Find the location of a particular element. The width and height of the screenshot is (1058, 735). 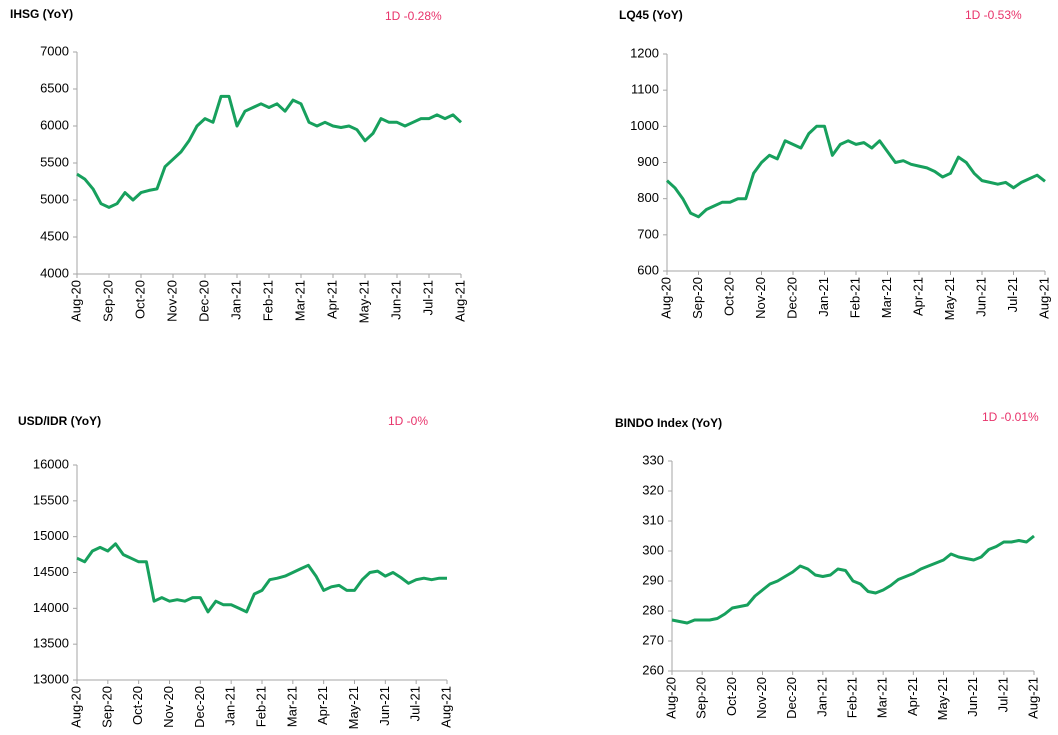

chart-title: LQ45 (YoY) is located at coordinates (651, 15).